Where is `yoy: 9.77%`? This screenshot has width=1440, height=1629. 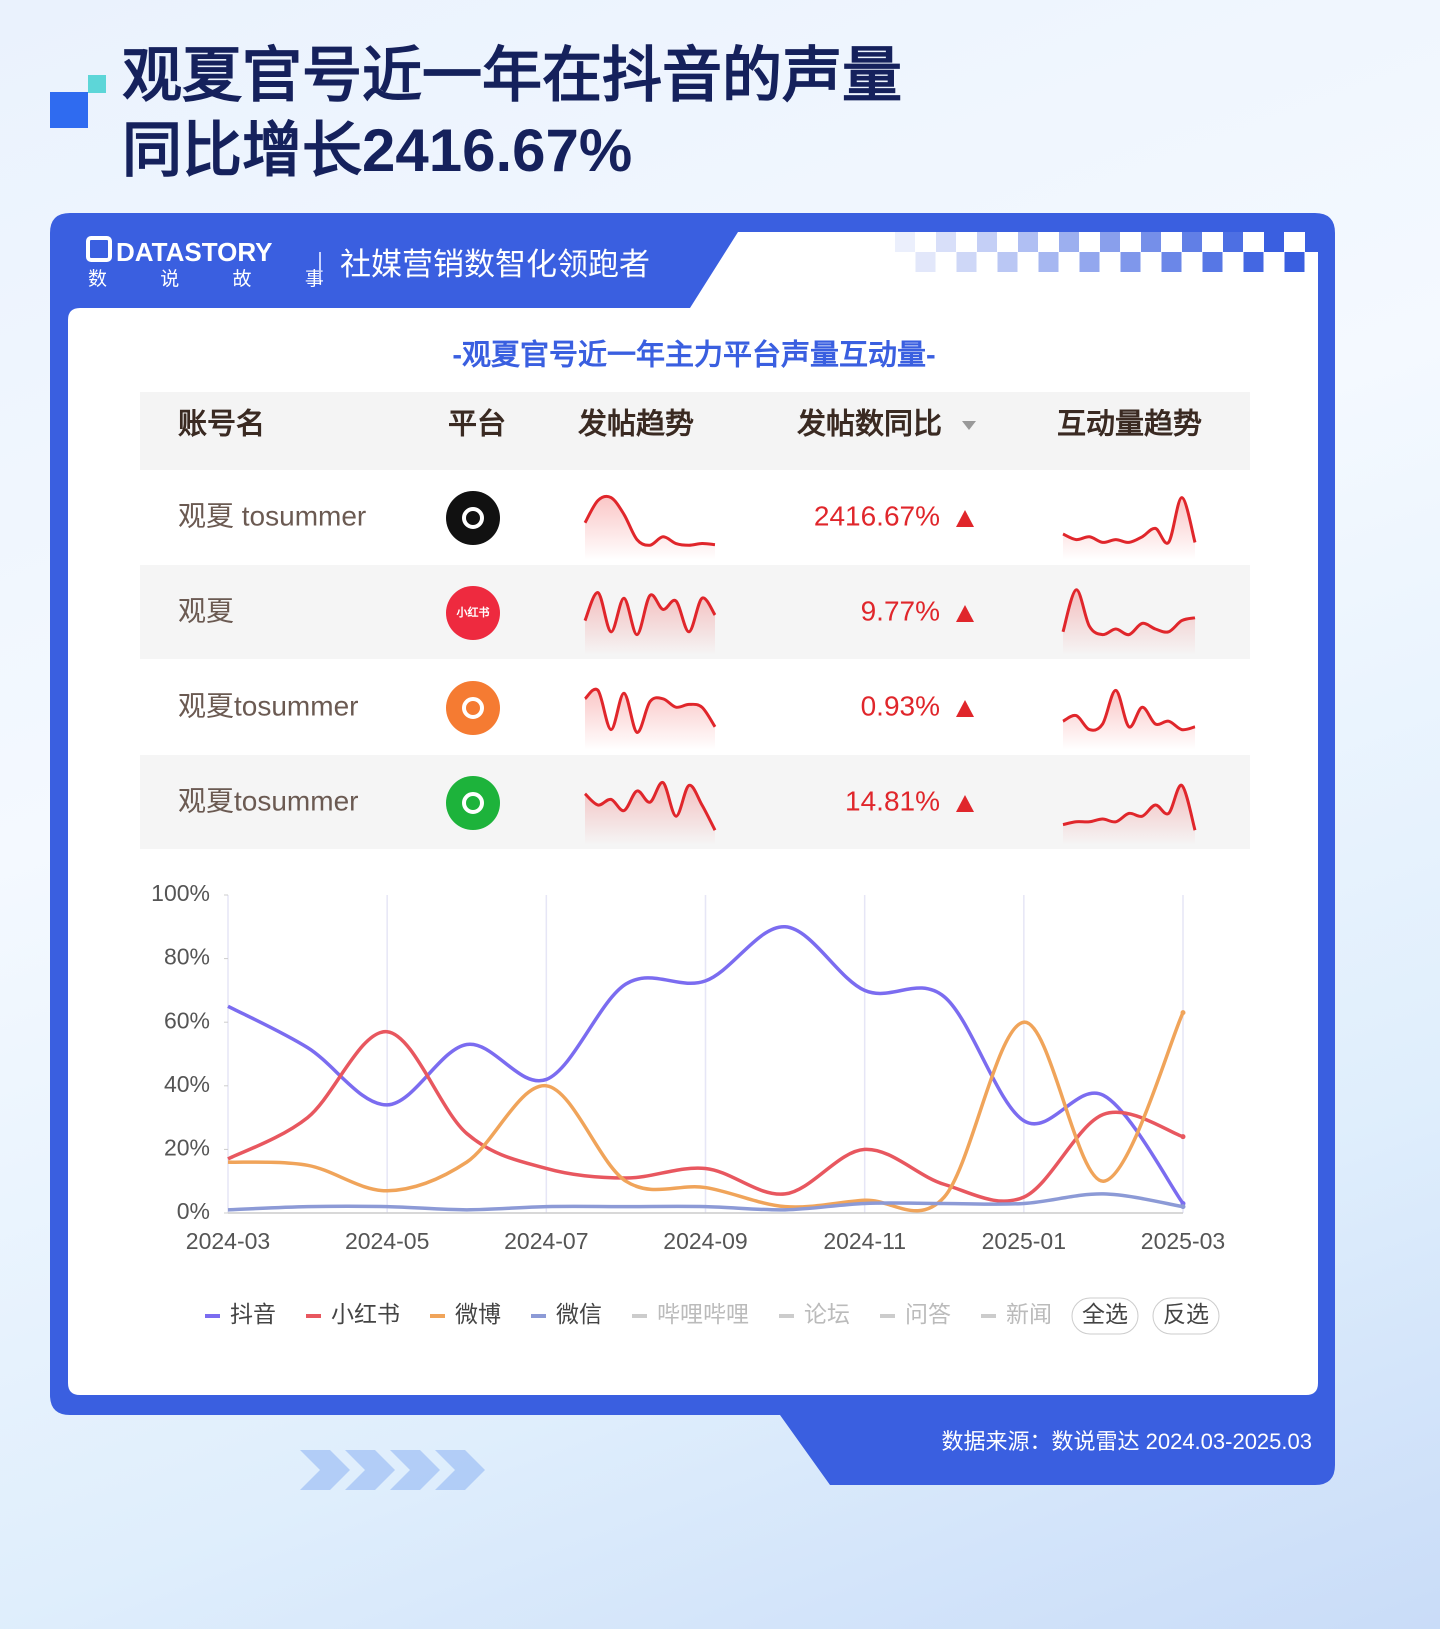
yoy: 9.77% is located at coordinates (900, 610).